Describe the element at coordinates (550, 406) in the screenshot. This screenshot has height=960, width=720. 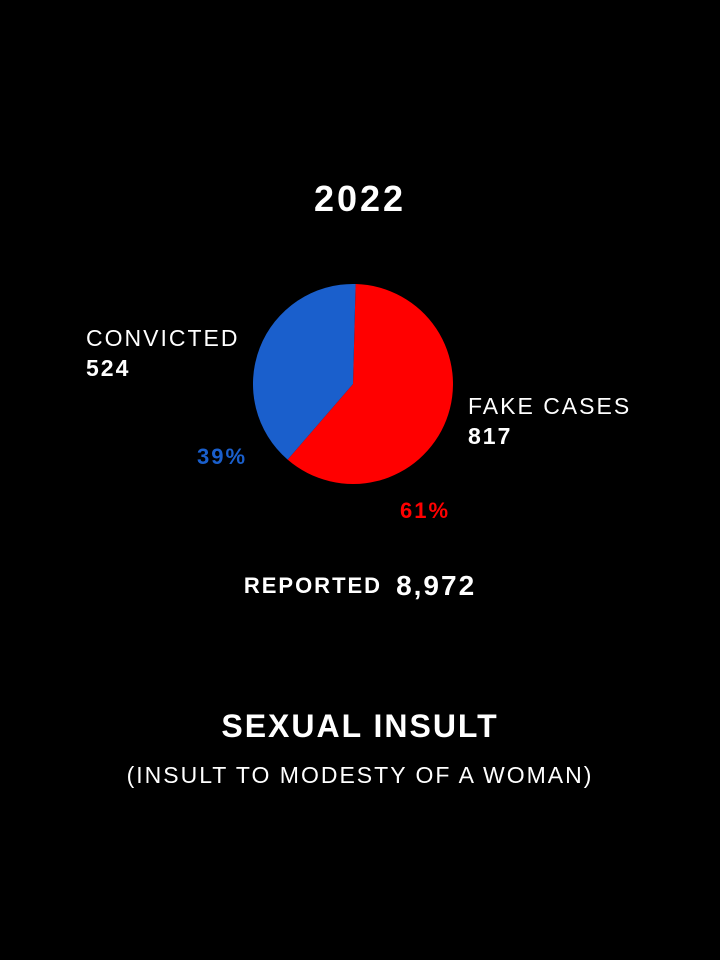
I see `fake-cases-label: FAKE CASES` at that location.